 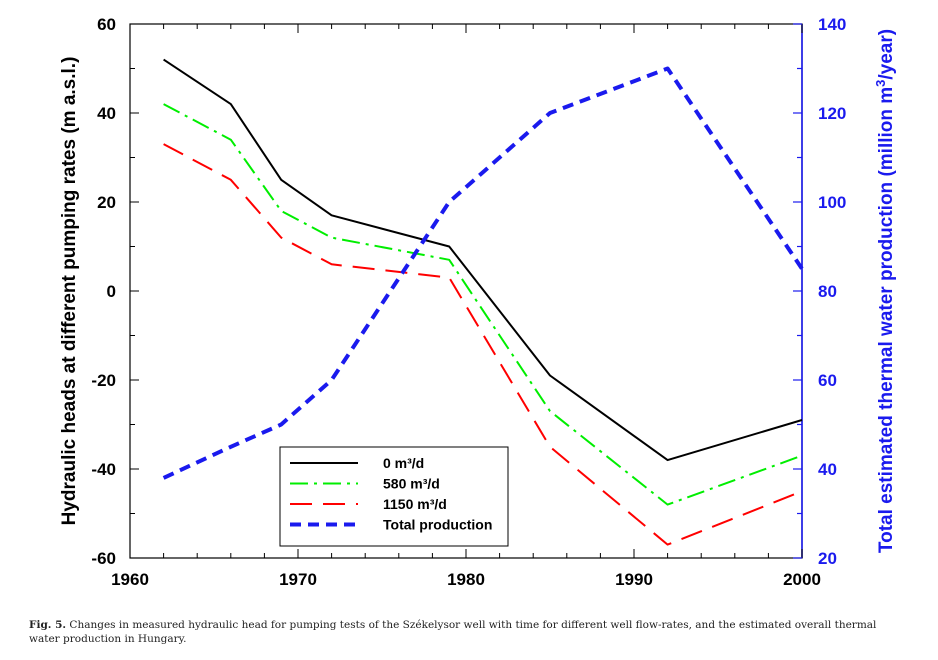 What do you see at coordinates (298, 579) in the screenshot?
I see `x-tick-label: 1970` at bounding box center [298, 579].